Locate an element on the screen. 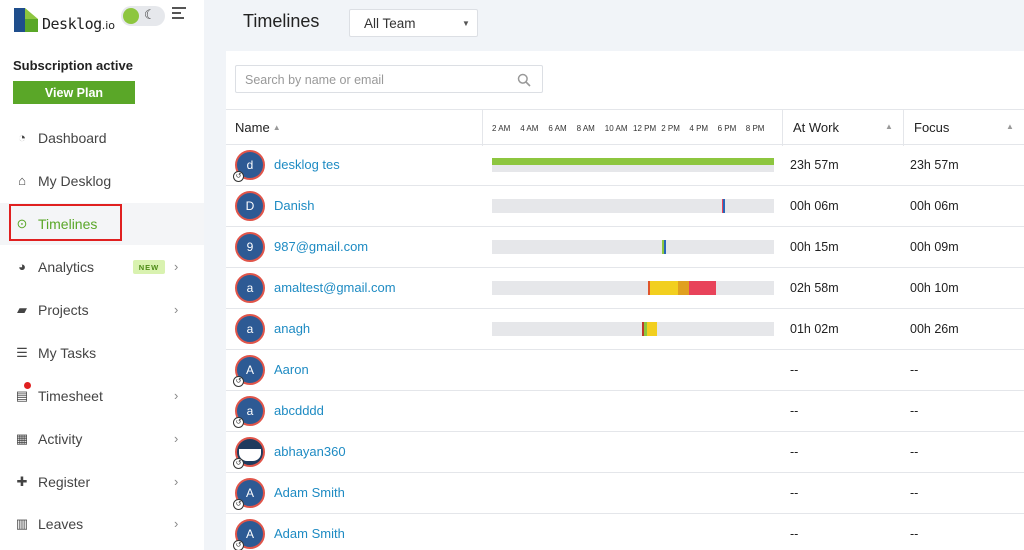 The image size is (1024, 550). avatar-initial: 9 is located at coordinates (250, 247).